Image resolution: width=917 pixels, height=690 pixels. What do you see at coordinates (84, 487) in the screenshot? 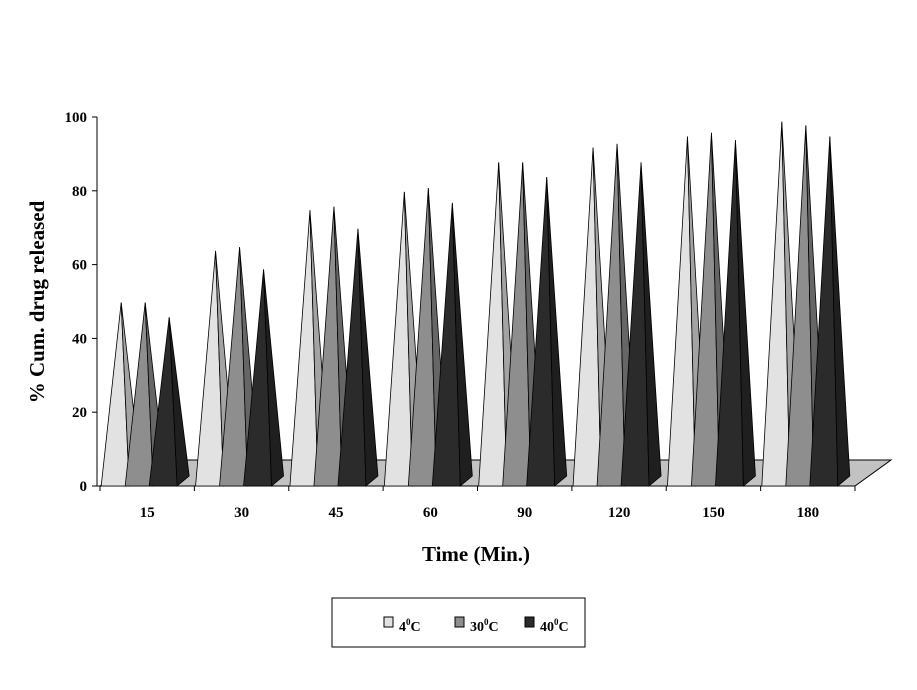
I see `y-tick-label: 0` at bounding box center [84, 487].